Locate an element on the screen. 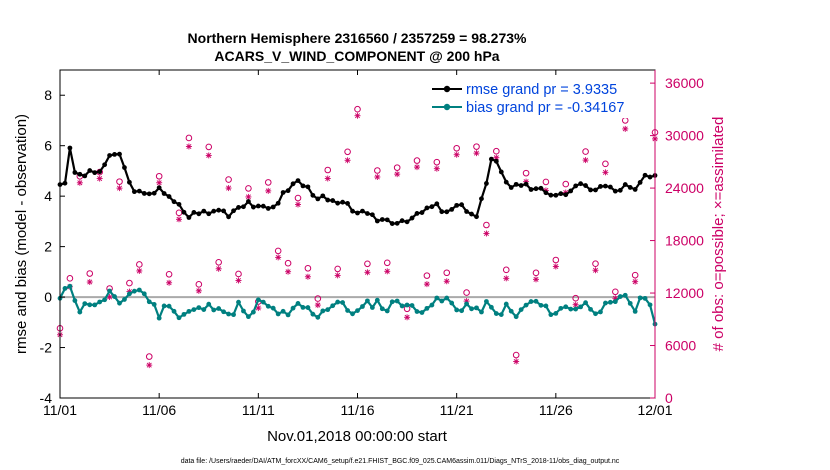 The width and height of the screenshot is (830, 470). legend-box is located at coordinates (540, 98).